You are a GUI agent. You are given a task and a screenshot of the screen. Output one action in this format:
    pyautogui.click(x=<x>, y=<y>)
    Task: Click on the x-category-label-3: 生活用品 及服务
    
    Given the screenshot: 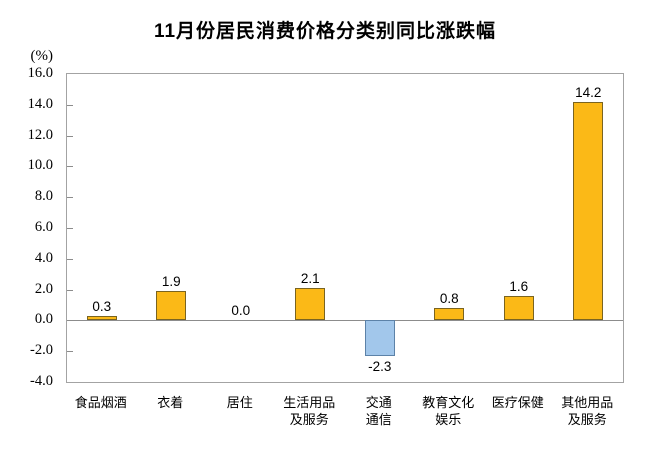 What is the action you would take?
    pyautogui.click(x=309, y=411)
    